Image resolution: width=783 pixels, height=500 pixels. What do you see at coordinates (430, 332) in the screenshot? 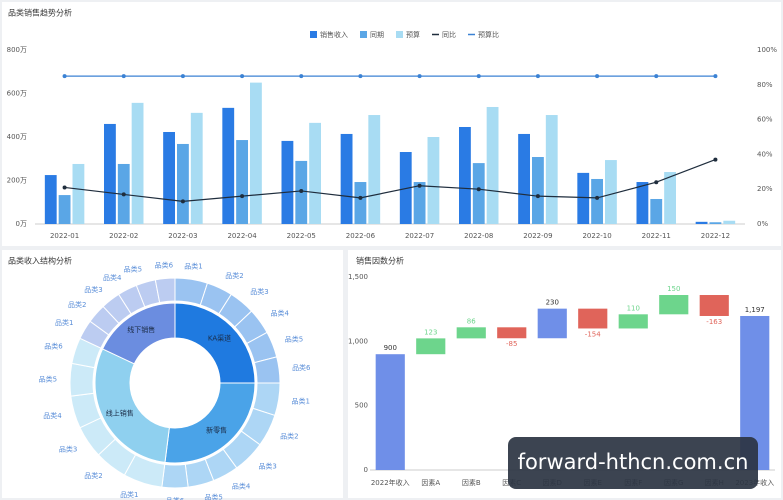
I see `value-label: 123` at bounding box center [430, 332].